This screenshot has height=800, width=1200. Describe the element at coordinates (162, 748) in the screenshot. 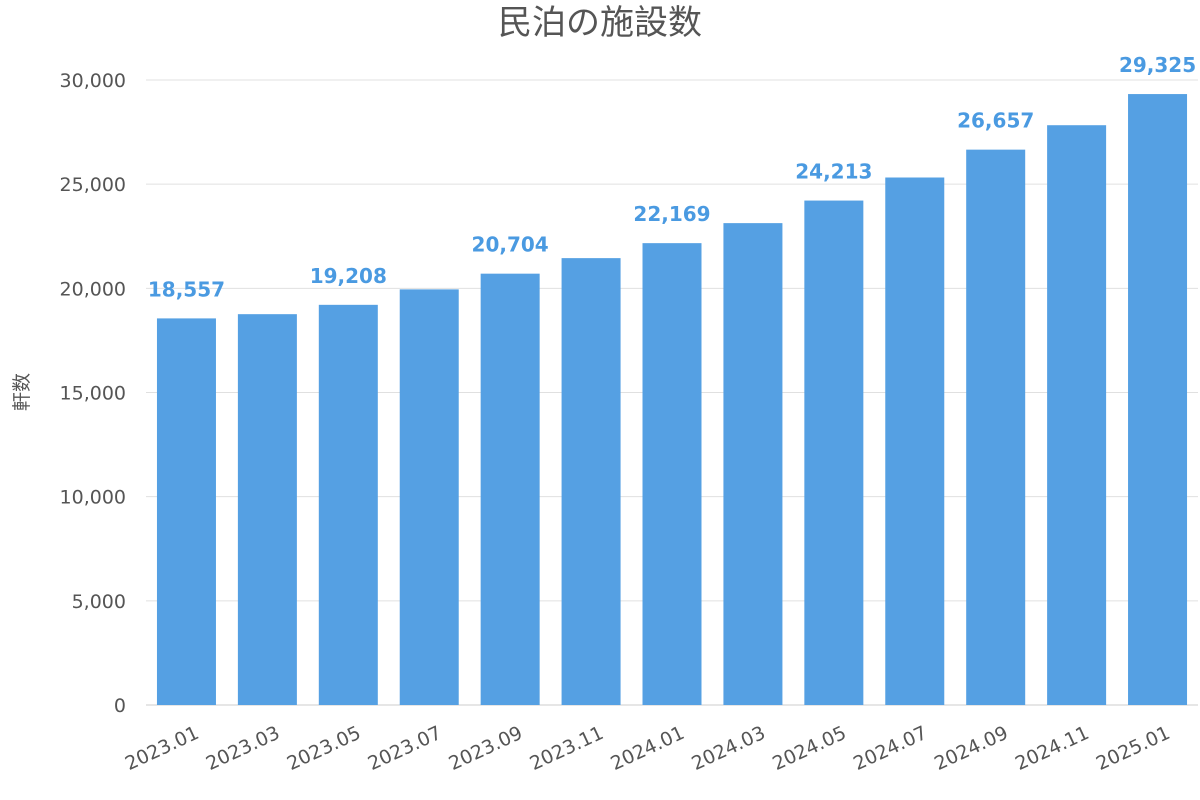

I see `x-tick-label: 2023.01` at that location.